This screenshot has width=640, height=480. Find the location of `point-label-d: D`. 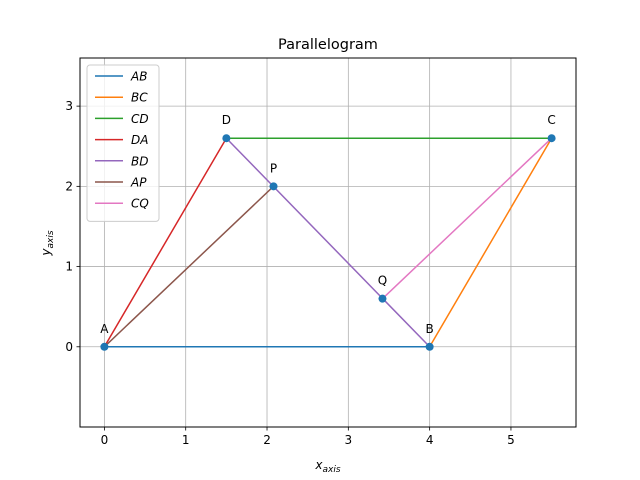

point-label-d: D is located at coordinates (226, 120).